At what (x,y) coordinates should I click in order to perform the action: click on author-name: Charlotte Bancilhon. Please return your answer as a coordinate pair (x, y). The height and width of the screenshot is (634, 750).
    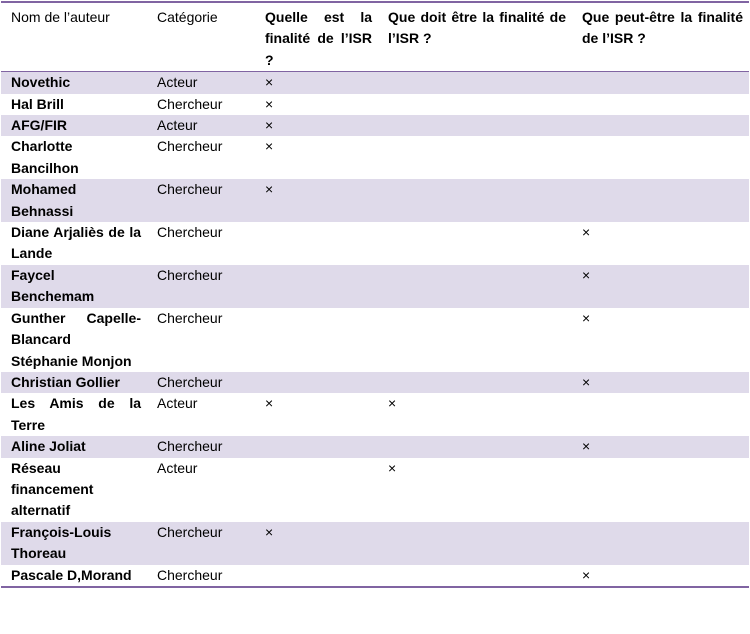
    Looking at the image, I should click on (45, 157).